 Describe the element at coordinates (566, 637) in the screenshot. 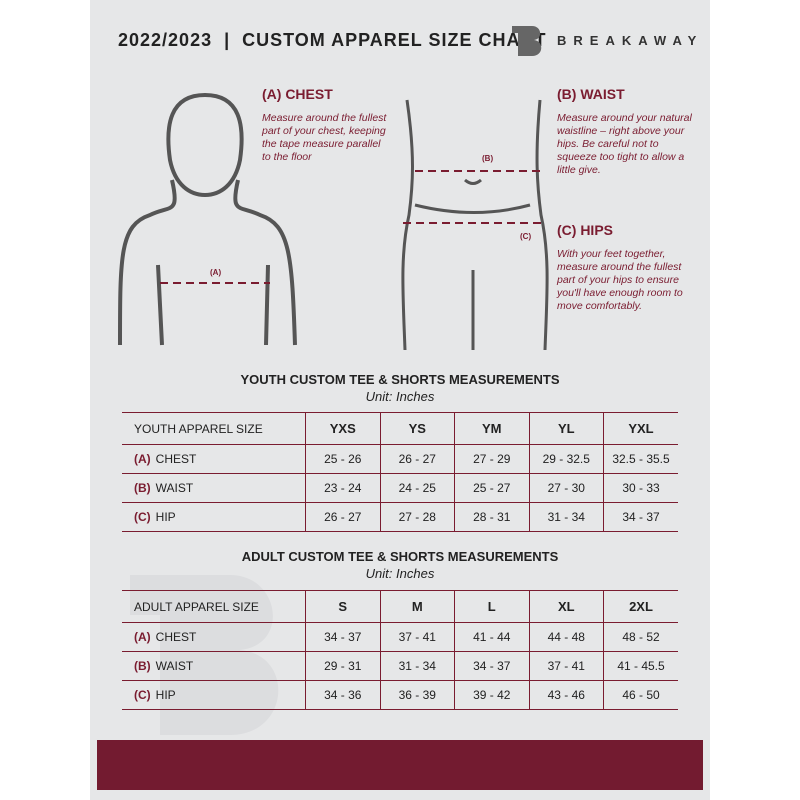

I see `cell: 44 - 48` at that location.